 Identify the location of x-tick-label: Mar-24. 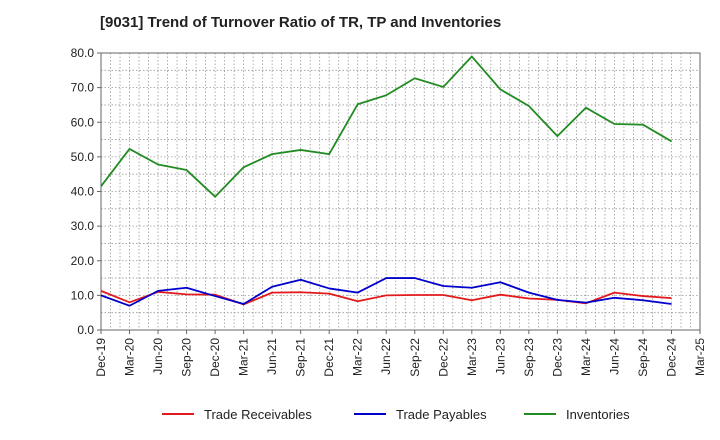
(586, 357).